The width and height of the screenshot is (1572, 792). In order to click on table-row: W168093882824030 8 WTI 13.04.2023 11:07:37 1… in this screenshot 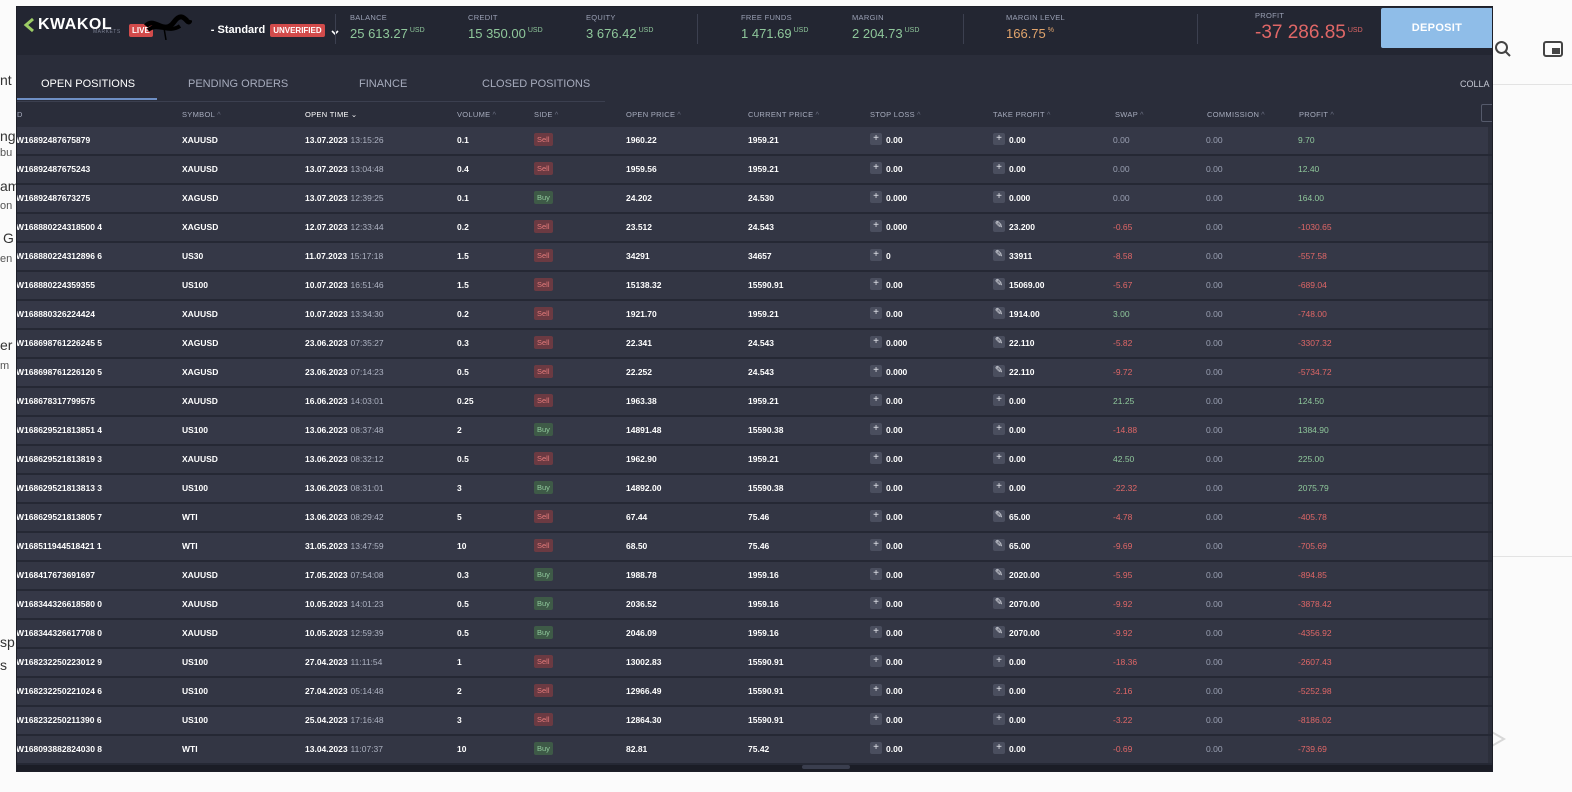, I will do `click(754, 750)`.